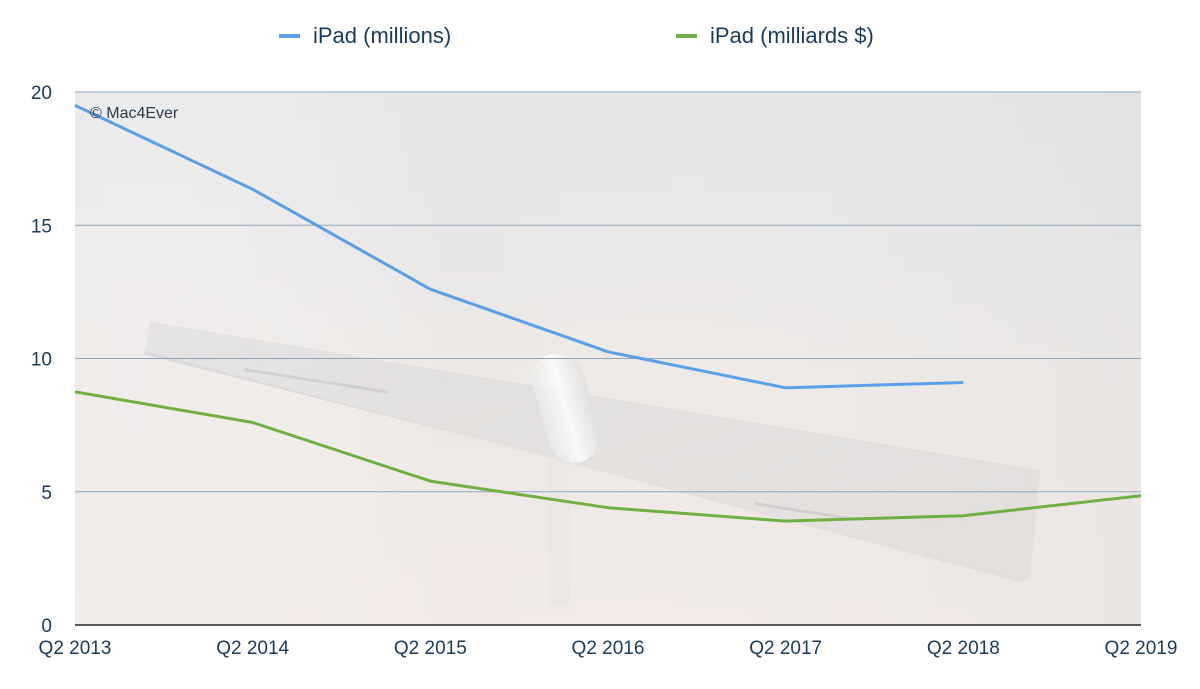  What do you see at coordinates (792, 35) in the screenshot?
I see `legend-label: iPad (milliards $)` at bounding box center [792, 35].